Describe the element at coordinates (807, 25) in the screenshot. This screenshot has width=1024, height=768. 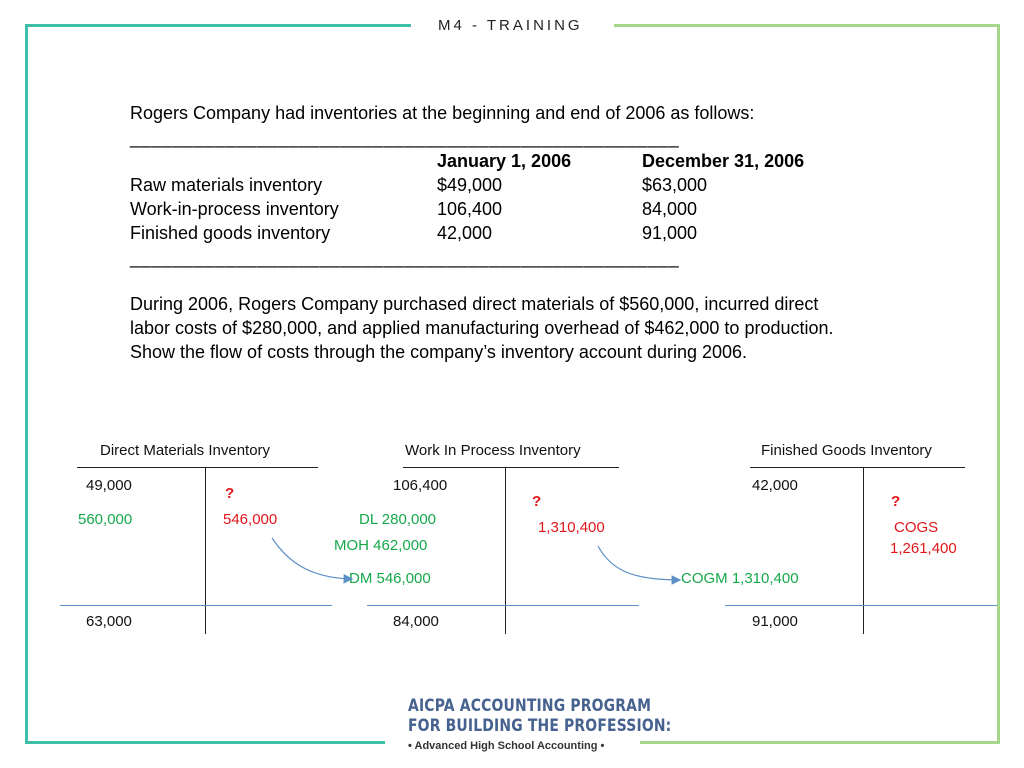
I see `frame-top-right` at that location.